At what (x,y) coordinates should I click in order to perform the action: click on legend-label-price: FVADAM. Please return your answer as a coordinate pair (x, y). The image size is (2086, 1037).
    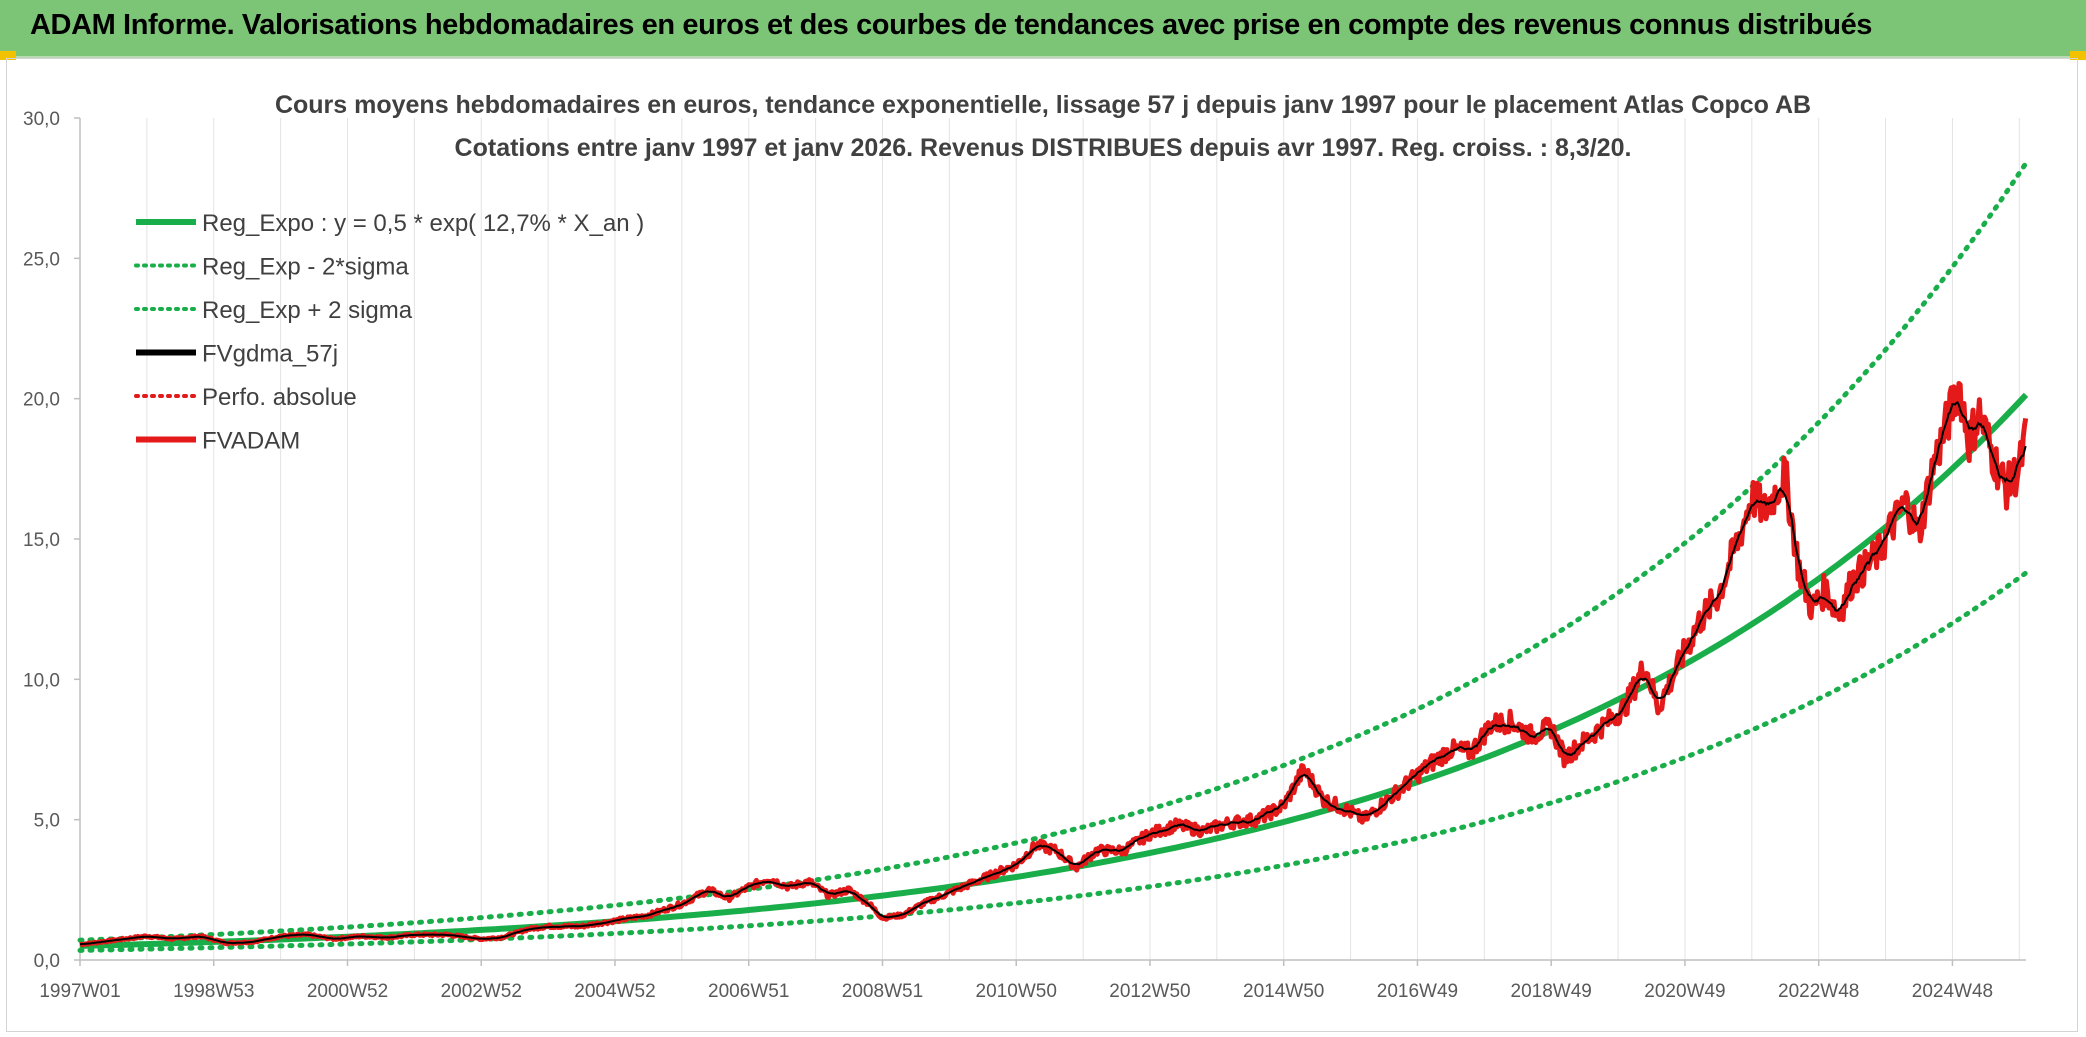
    Looking at the image, I should click on (251, 441).